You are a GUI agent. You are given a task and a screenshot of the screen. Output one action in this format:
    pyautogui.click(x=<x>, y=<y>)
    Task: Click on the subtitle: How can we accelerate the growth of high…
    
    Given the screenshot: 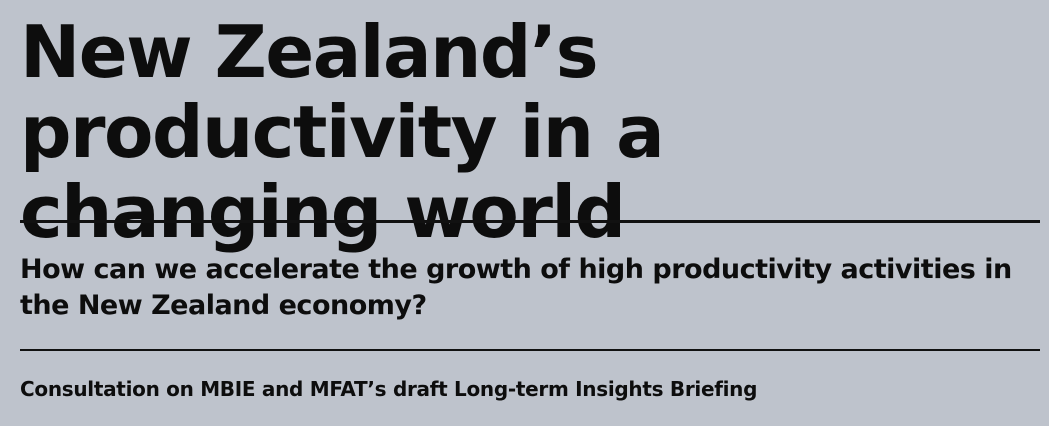 What is the action you would take?
    pyautogui.click(x=516, y=287)
    